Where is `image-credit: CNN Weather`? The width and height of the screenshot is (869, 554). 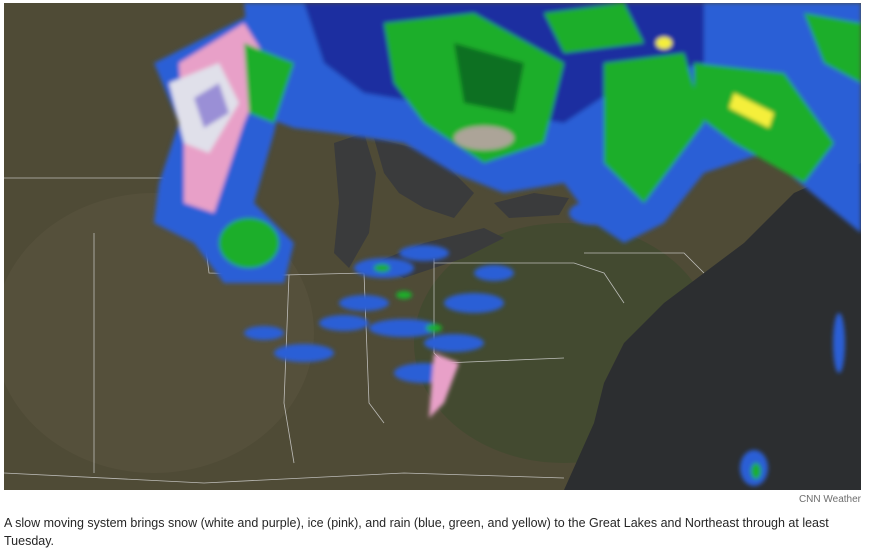 image-credit: CNN Weather is located at coordinates (829, 499).